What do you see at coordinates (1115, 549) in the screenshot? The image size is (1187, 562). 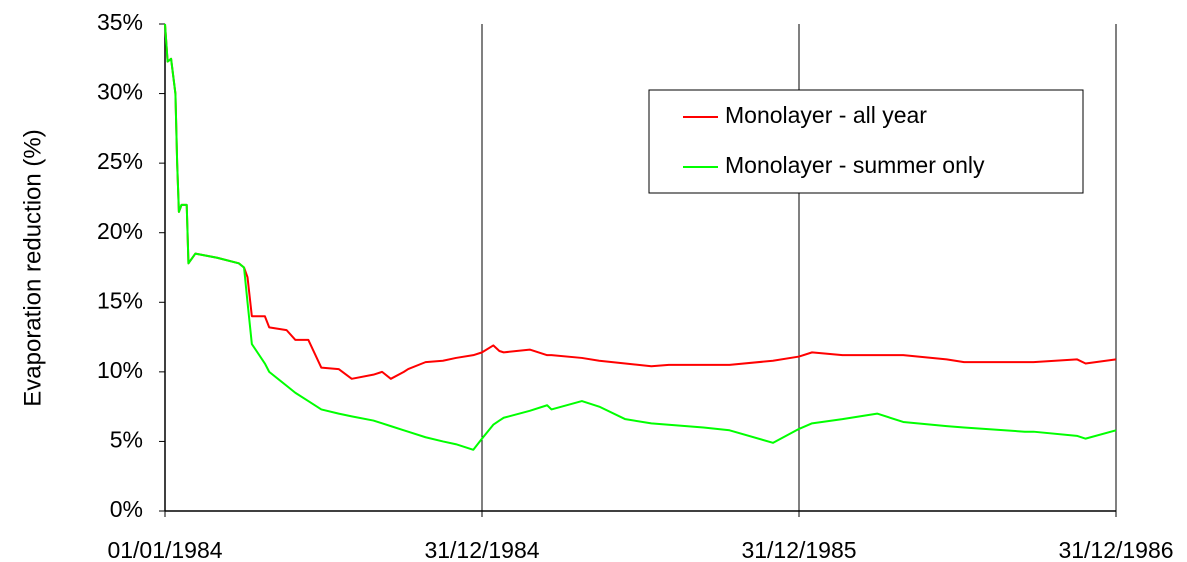 I see `x-tick-label: 31/12/1986` at bounding box center [1115, 549].